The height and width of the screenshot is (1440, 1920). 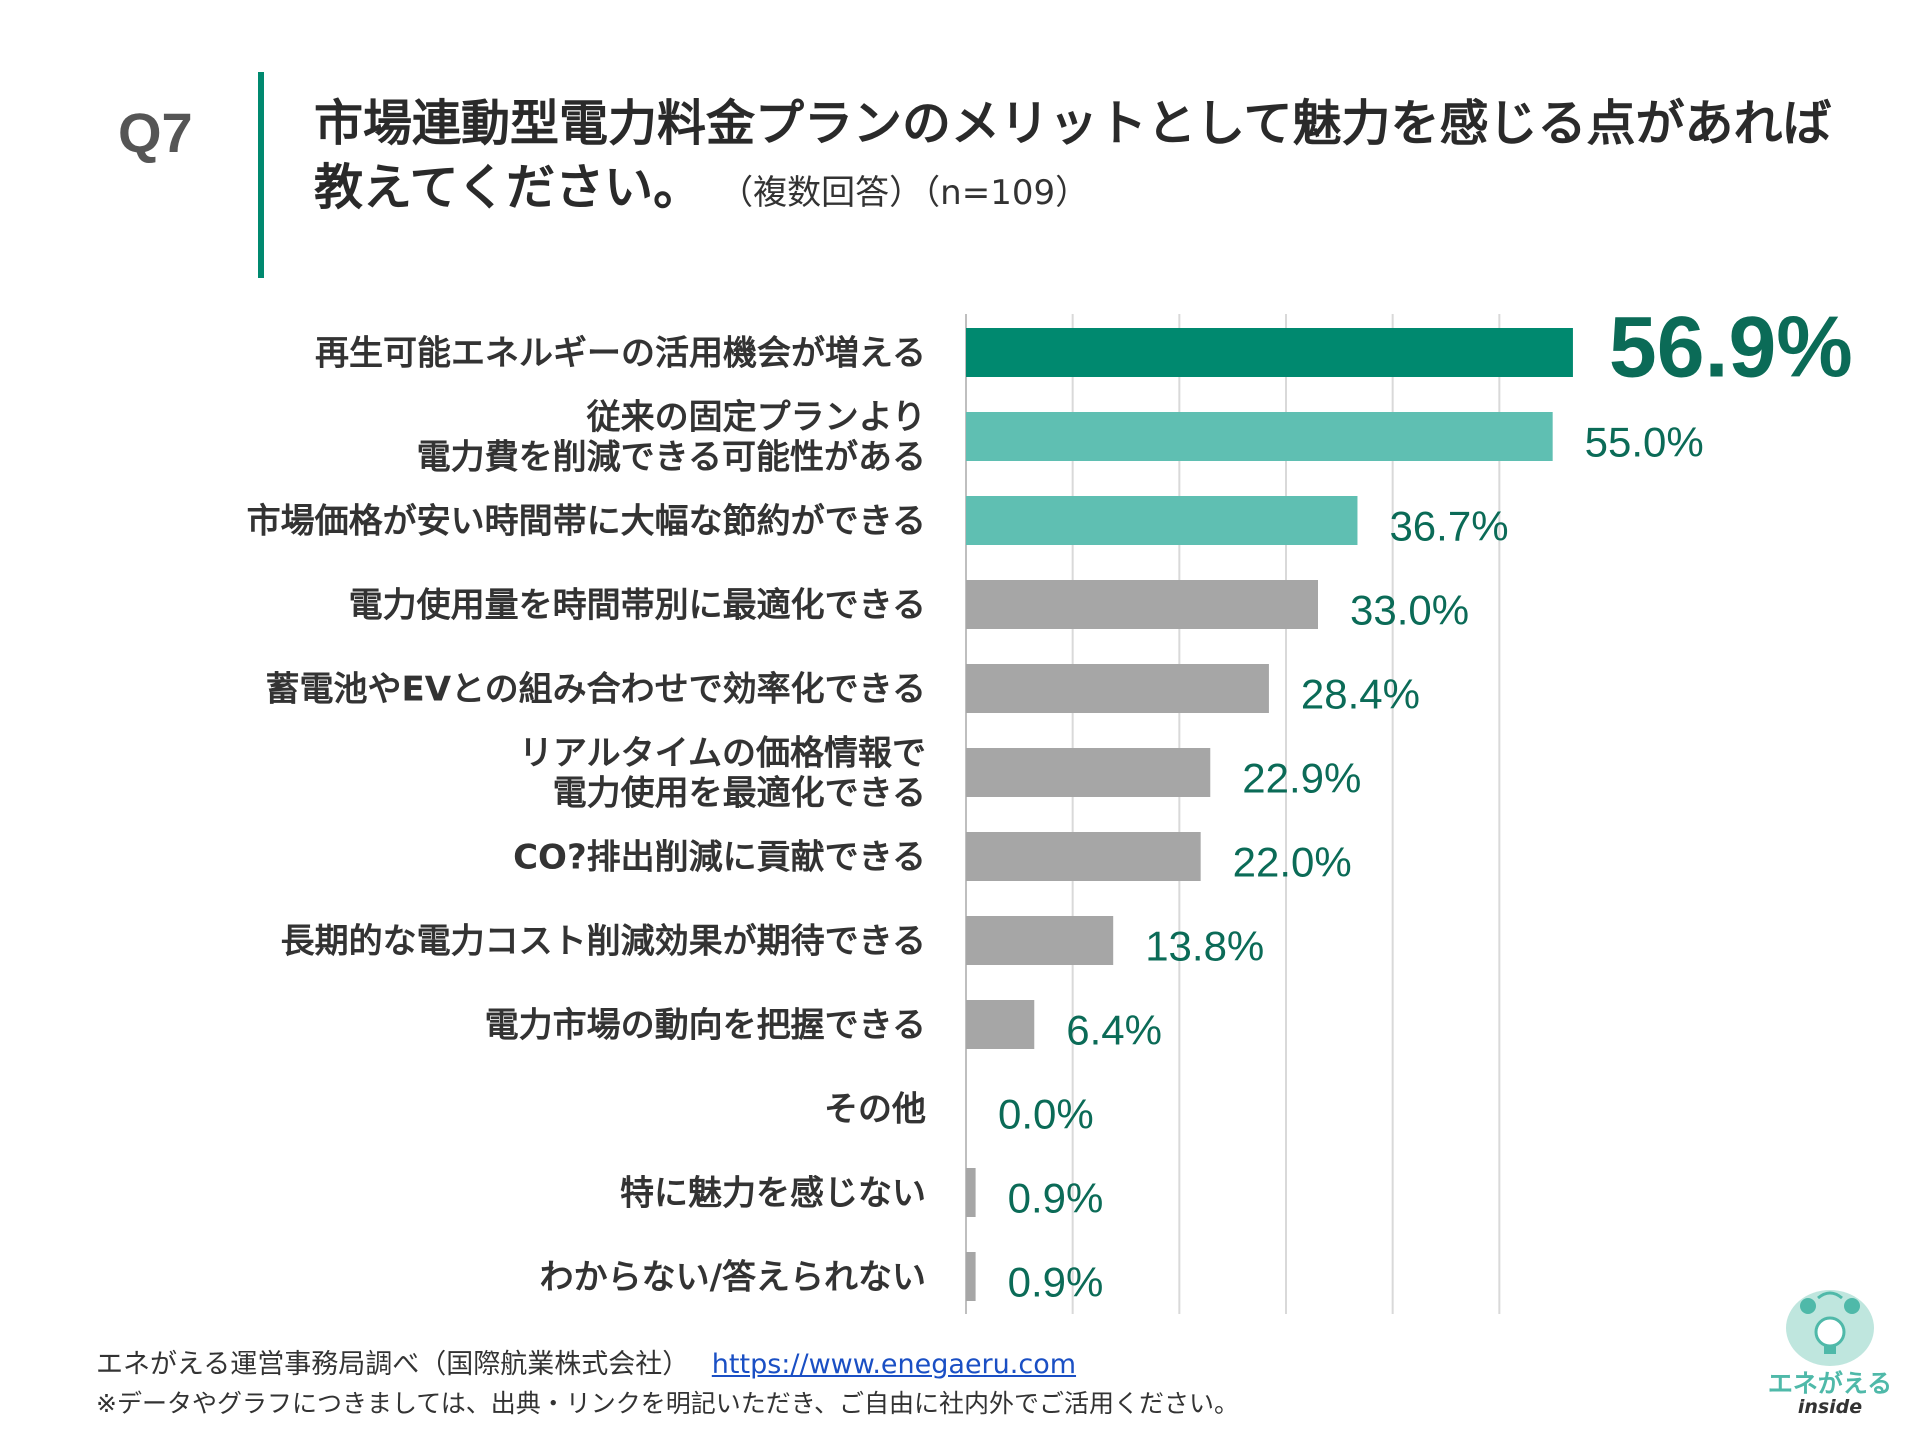 I want to click on category-label: 電力使用量を時間帯別に最適化できる, so click(x=637, y=606).